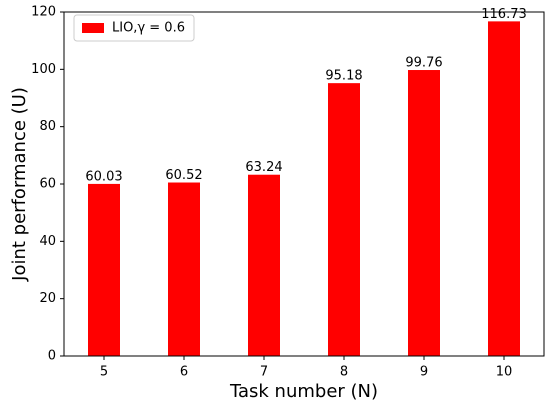 The image size is (550, 407). I want to click on y-tick-label: 0, so click(52, 356).